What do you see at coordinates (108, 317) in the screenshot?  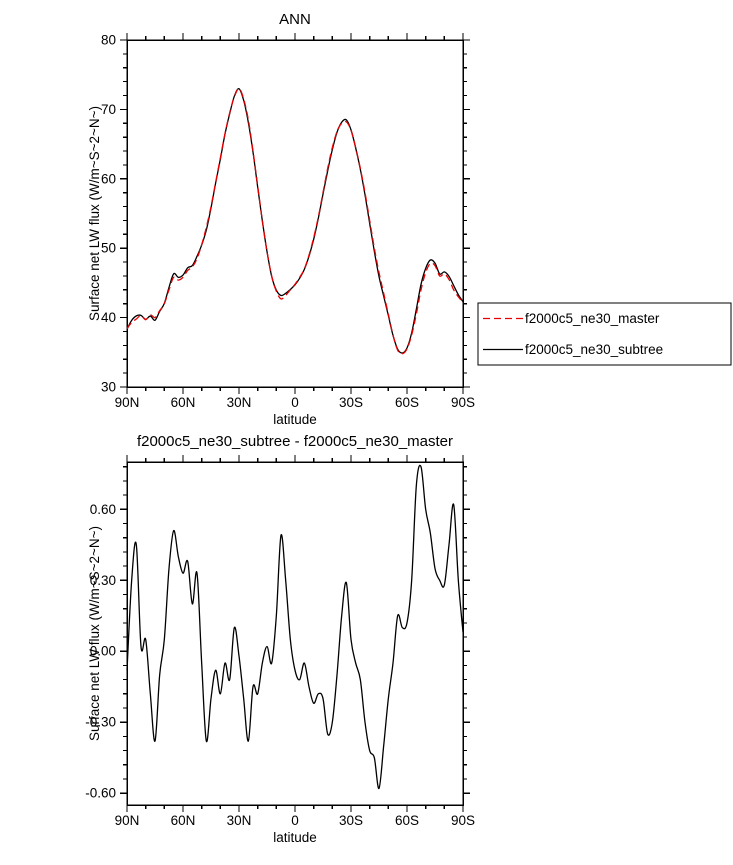 I see `y-tick-label: 40` at bounding box center [108, 317].